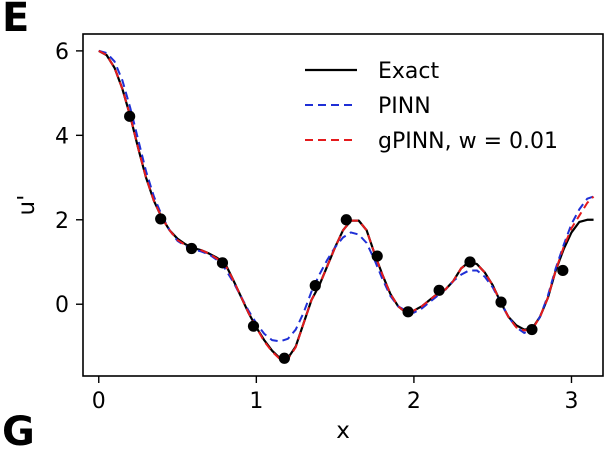 This screenshot has height=455, width=614. What do you see at coordinates (335, 395) in the screenshot?
I see `x-axis-ticks: 0 1 2 3` at bounding box center [335, 395].